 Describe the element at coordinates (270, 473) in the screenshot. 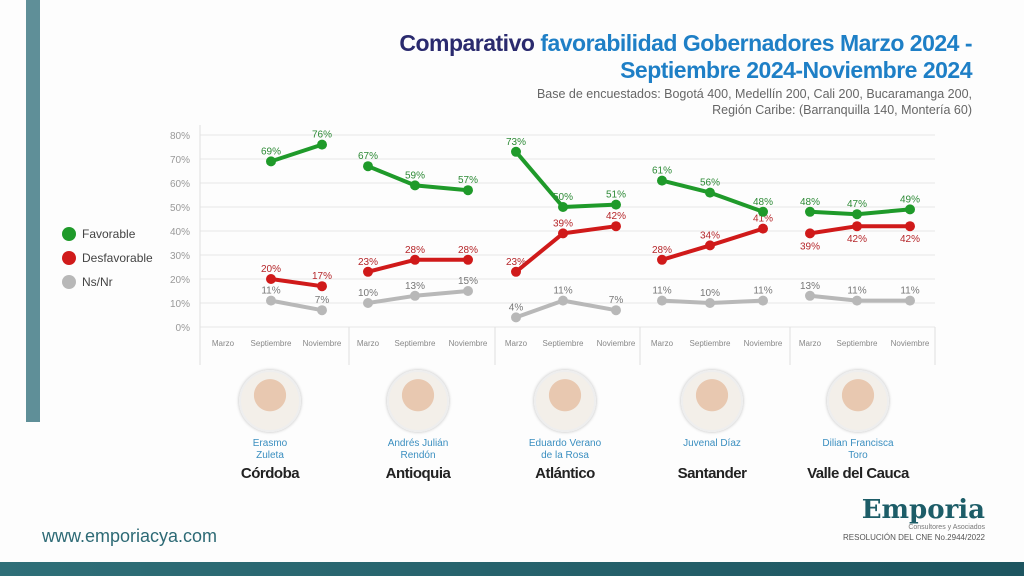

I see `region-name: Córdoba` at that location.